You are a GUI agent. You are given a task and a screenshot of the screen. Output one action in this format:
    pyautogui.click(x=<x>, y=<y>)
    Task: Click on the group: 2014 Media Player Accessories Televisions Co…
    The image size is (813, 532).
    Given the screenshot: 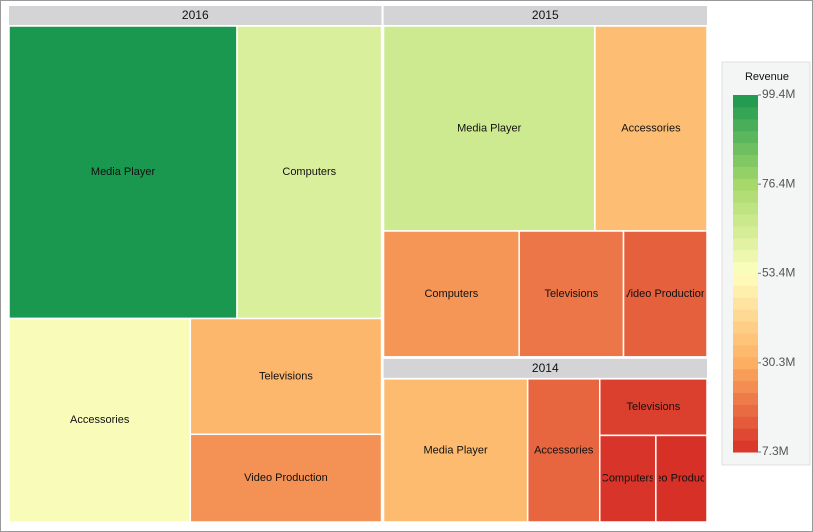 What is the action you would take?
    pyautogui.click(x=553, y=440)
    